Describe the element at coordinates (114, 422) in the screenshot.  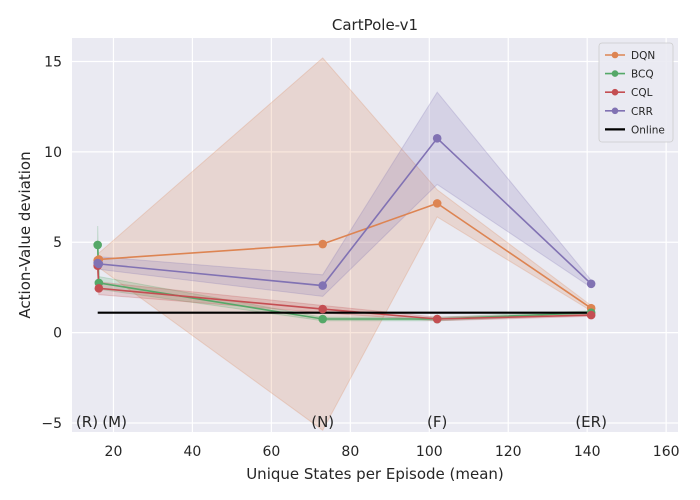
I see `annotation-label: (M)` at that location.